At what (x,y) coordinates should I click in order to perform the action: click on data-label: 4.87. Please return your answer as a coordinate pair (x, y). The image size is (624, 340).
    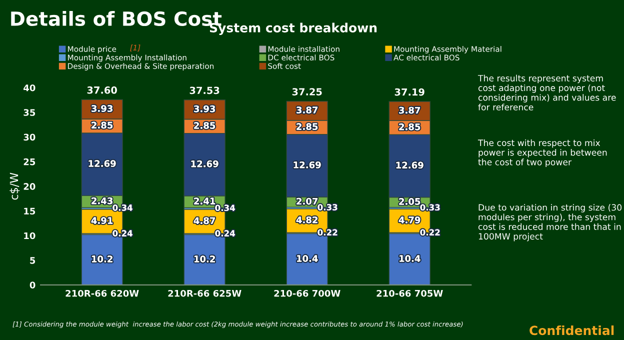
    Looking at the image, I should click on (204, 220).